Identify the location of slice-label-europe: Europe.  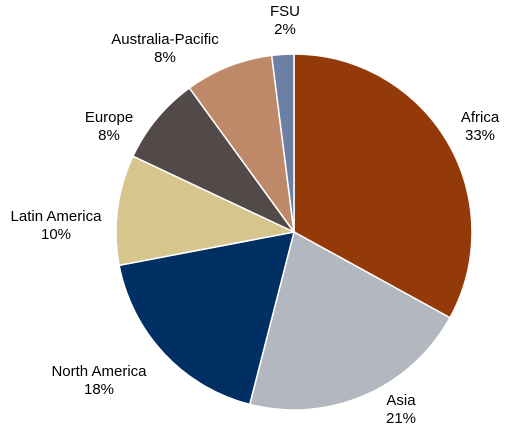
(109, 117).